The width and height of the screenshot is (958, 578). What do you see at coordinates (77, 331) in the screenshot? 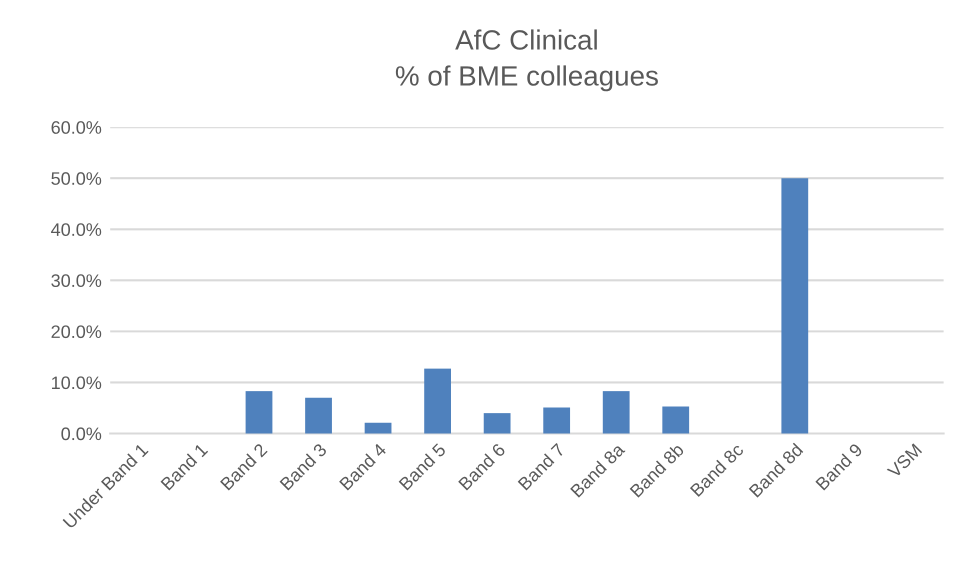
I see `y-tick-label: 20.0%` at bounding box center [77, 331].